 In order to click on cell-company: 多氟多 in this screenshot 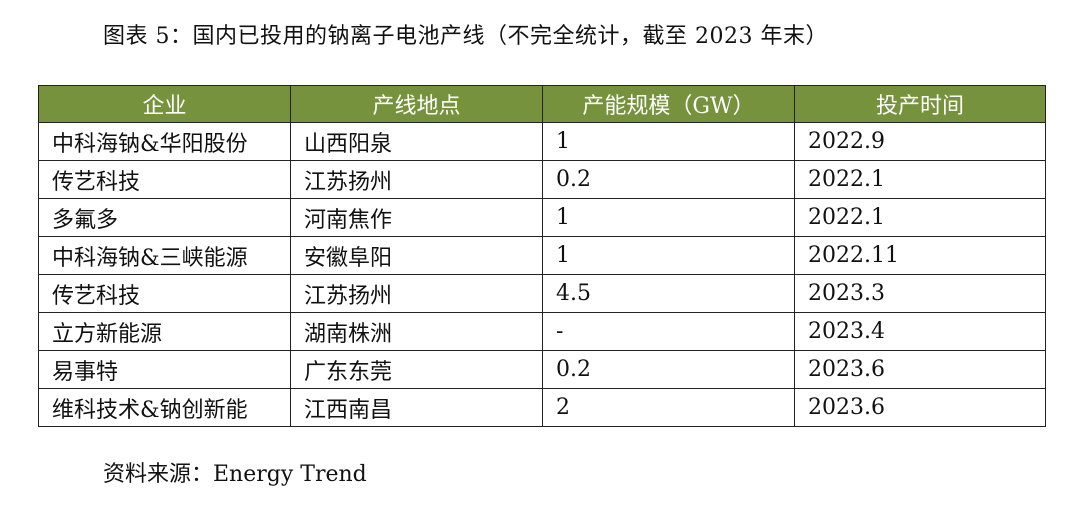, I will do `click(164, 217)`.